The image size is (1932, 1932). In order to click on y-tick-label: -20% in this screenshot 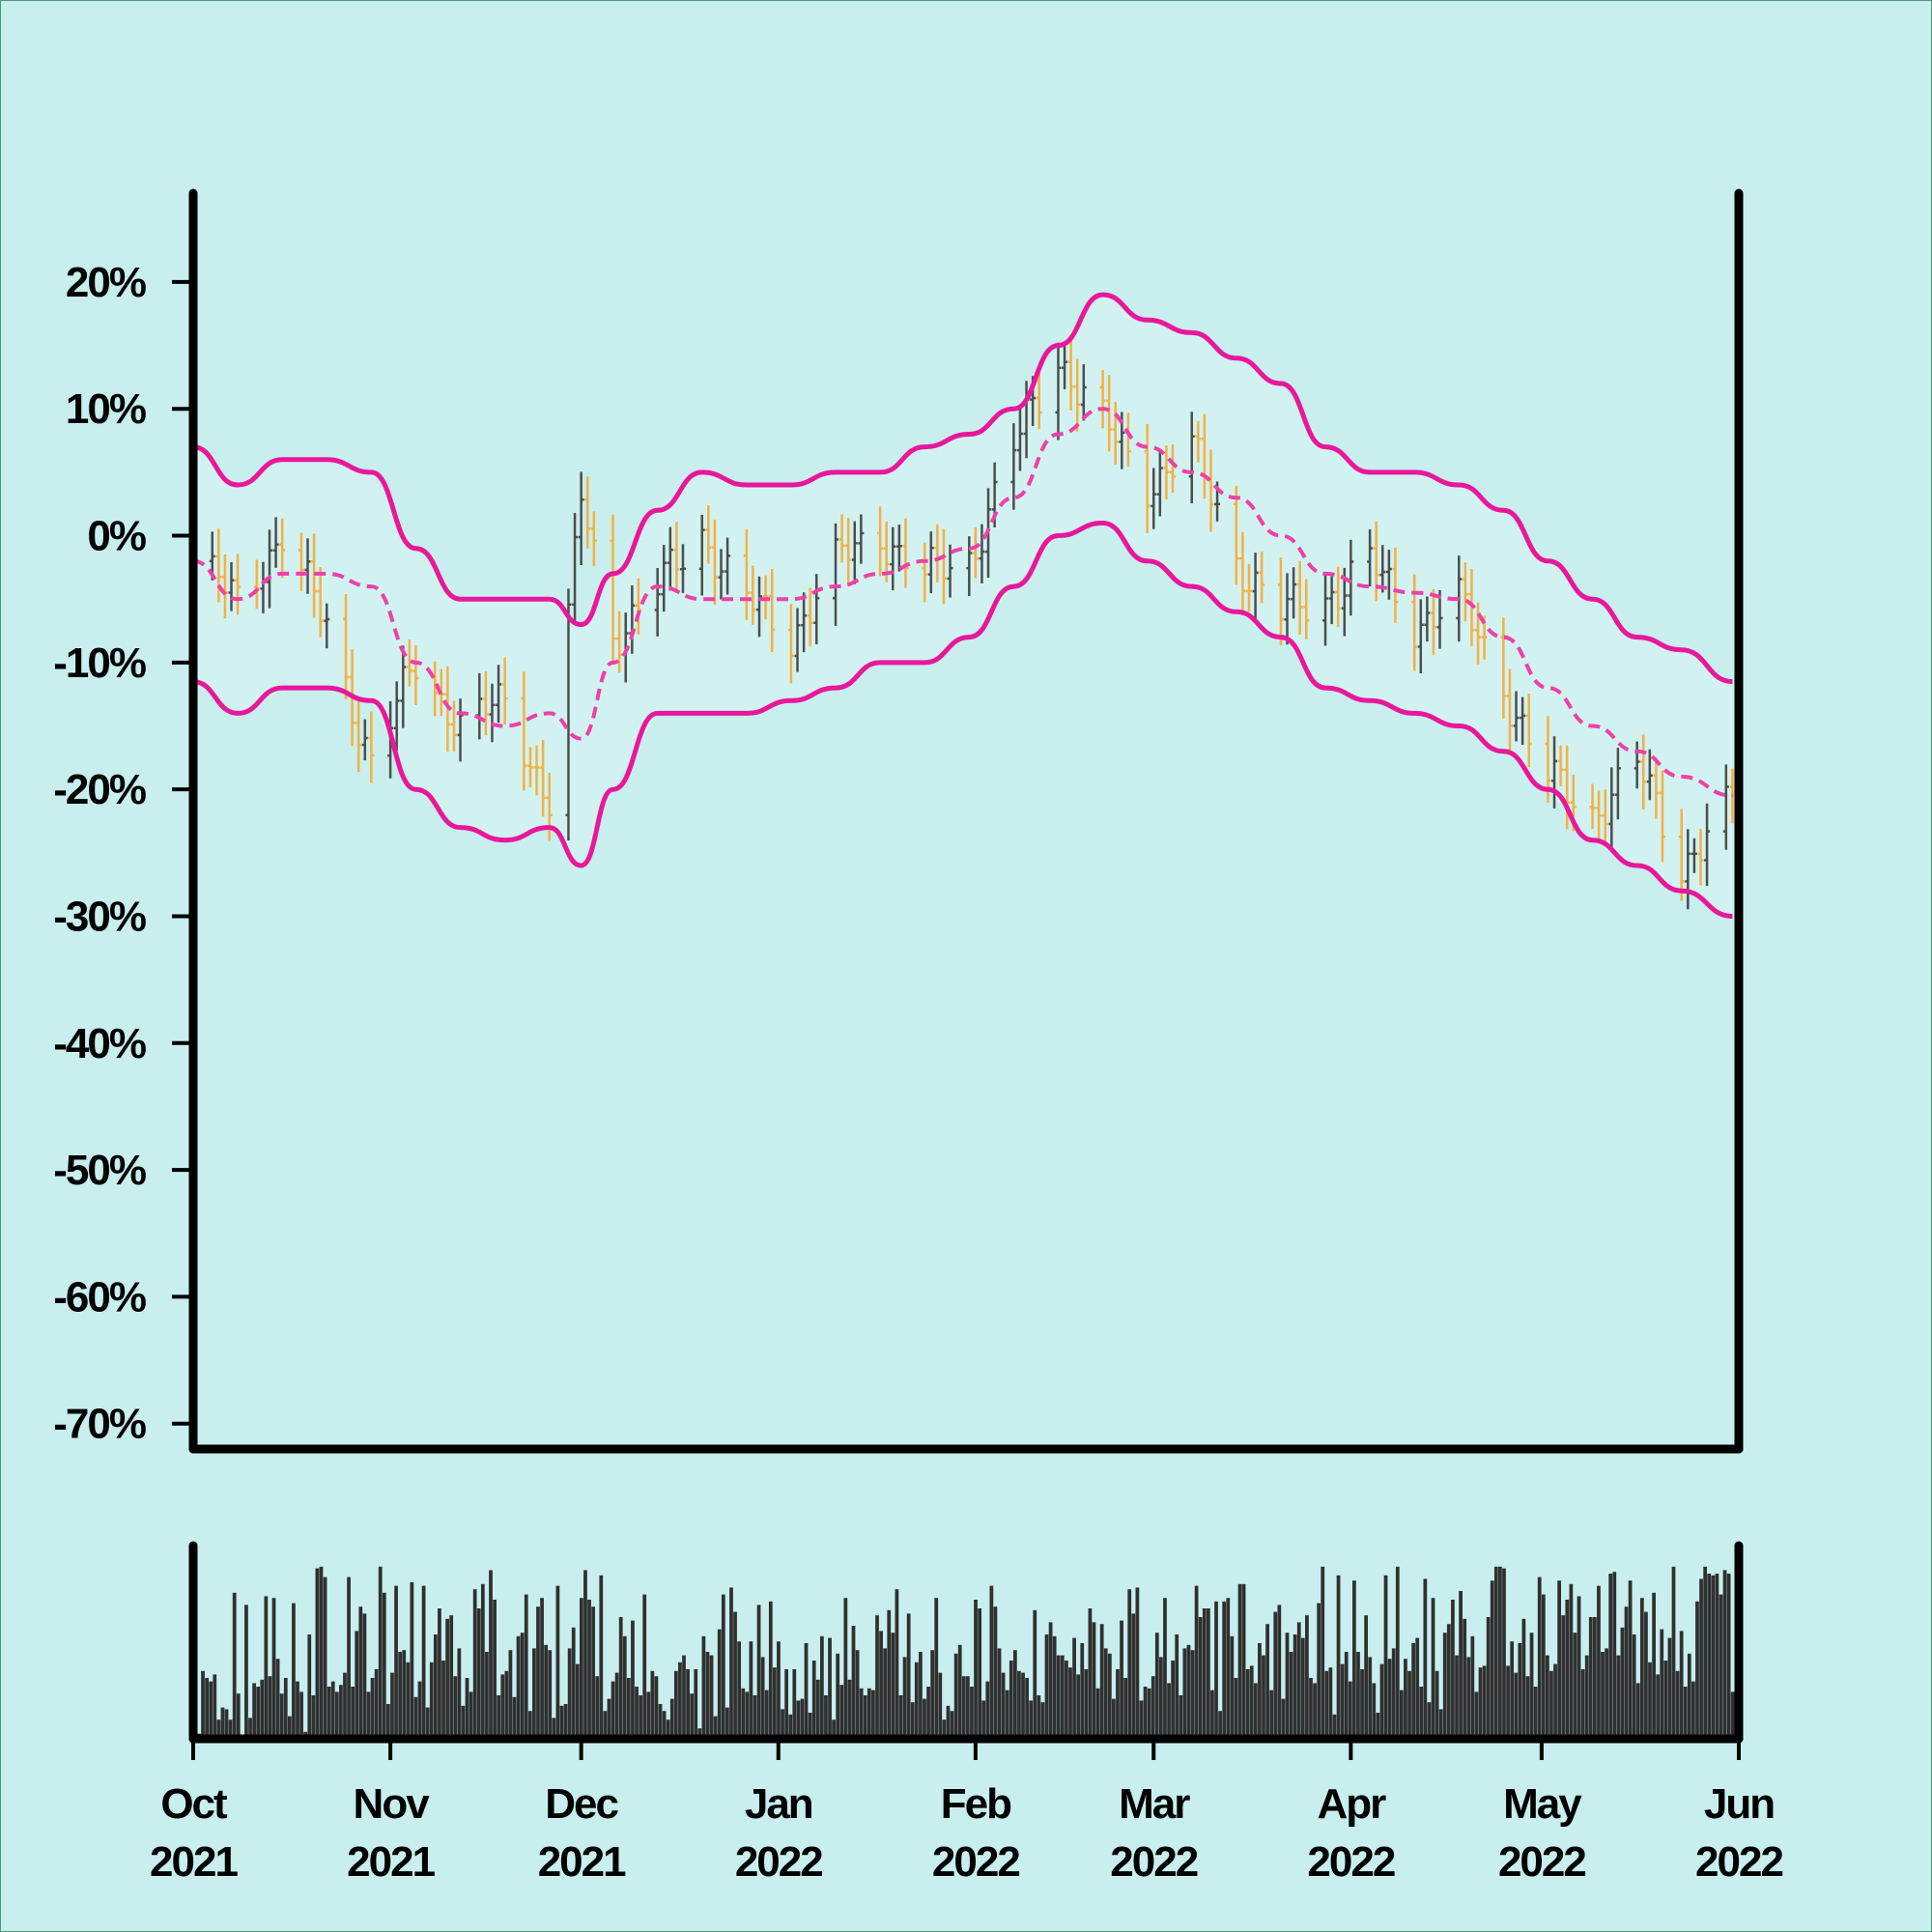, I will do `click(99, 789)`.